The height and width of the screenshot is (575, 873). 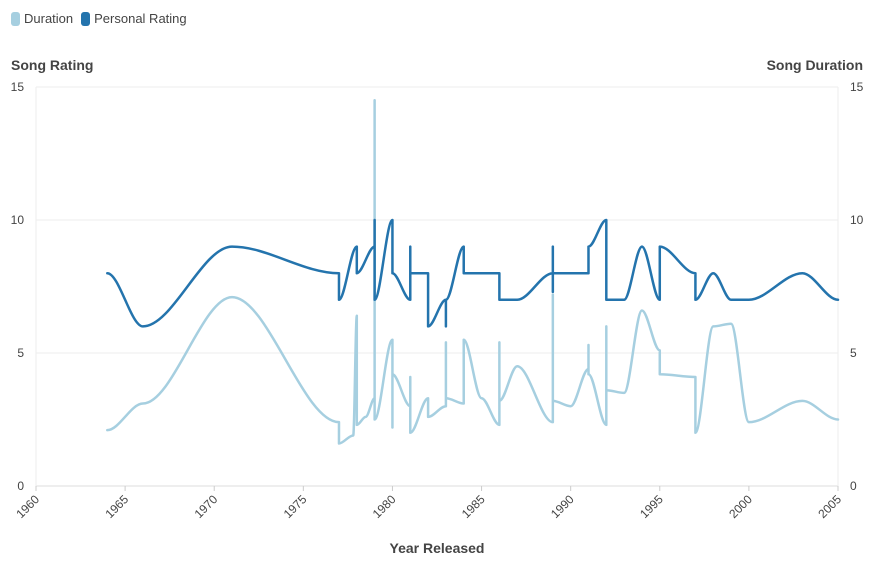 What do you see at coordinates (853, 486) in the screenshot?
I see `y-tick-label-right: 0` at bounding box center [853, 486].